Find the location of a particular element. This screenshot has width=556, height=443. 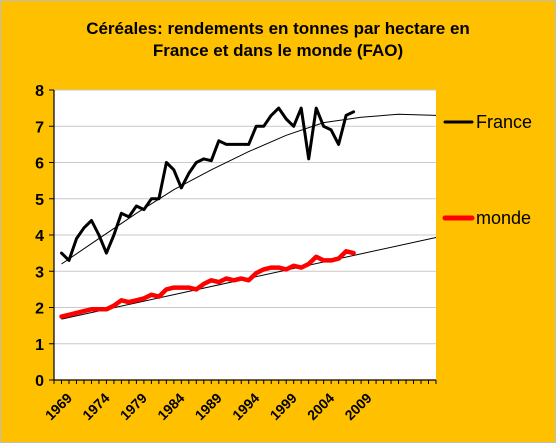

y-tick-label: 4 is located at coordinates (39, 236).